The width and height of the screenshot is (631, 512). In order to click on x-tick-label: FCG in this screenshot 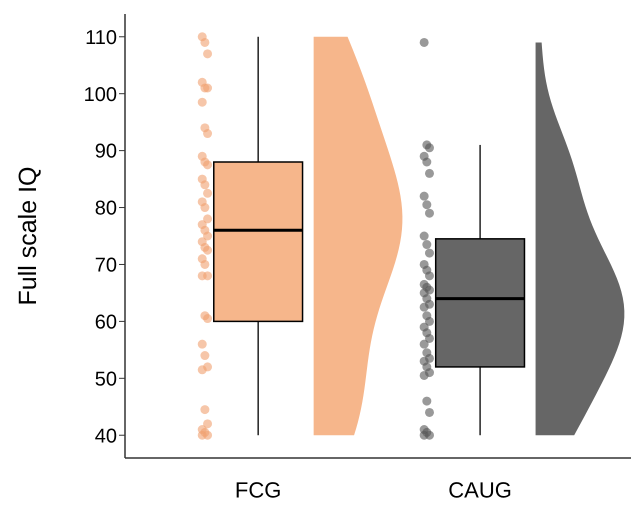, I will do `click(258, 490)`.